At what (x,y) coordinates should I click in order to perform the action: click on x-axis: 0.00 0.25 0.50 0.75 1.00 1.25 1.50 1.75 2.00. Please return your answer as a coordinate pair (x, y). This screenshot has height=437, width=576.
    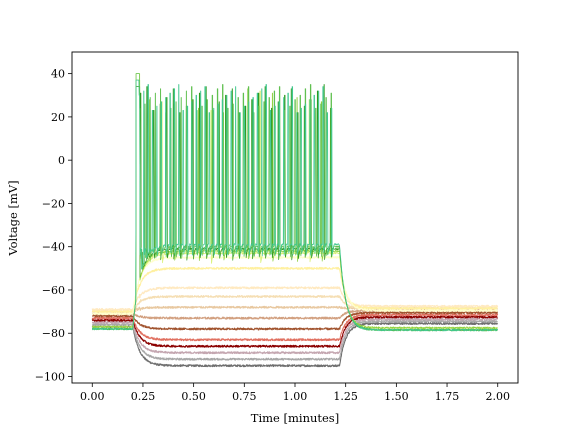
    Looking at the image, I should click on (295, 393).